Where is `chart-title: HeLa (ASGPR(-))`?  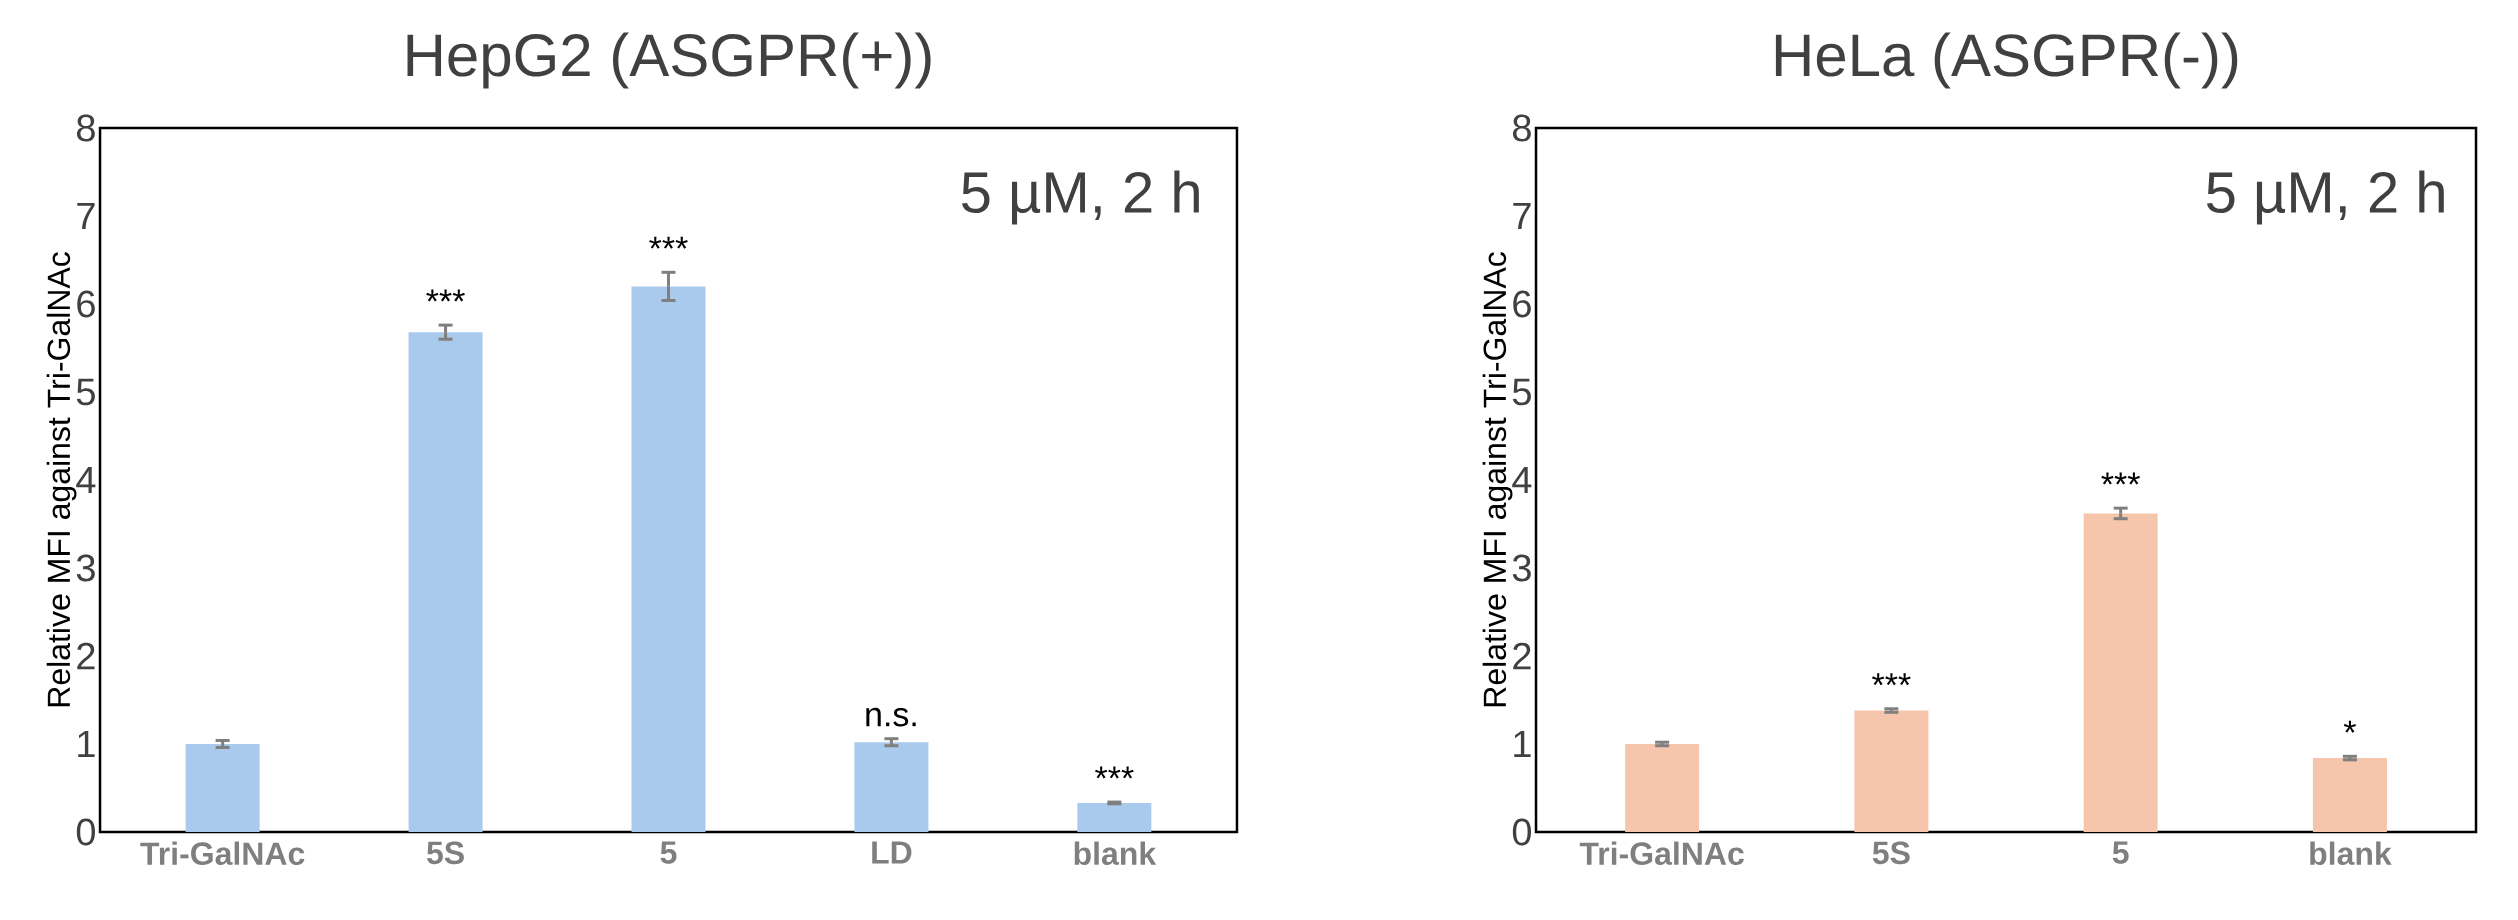
chart-title: HeLa (ASGPR(-)) is located at coordinates (2006, 60).